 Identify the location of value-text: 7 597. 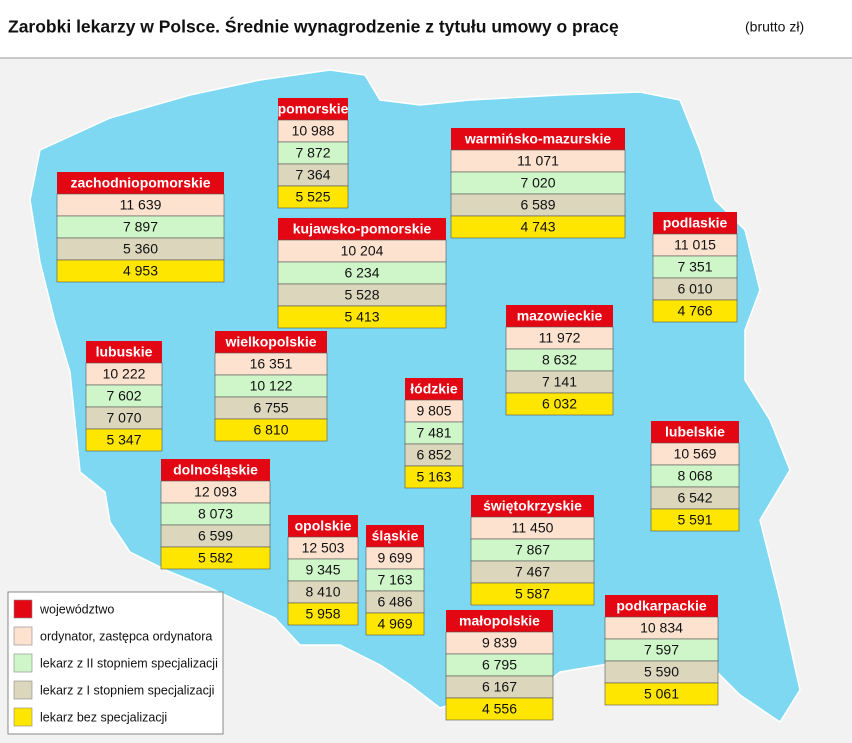
(661, 650).